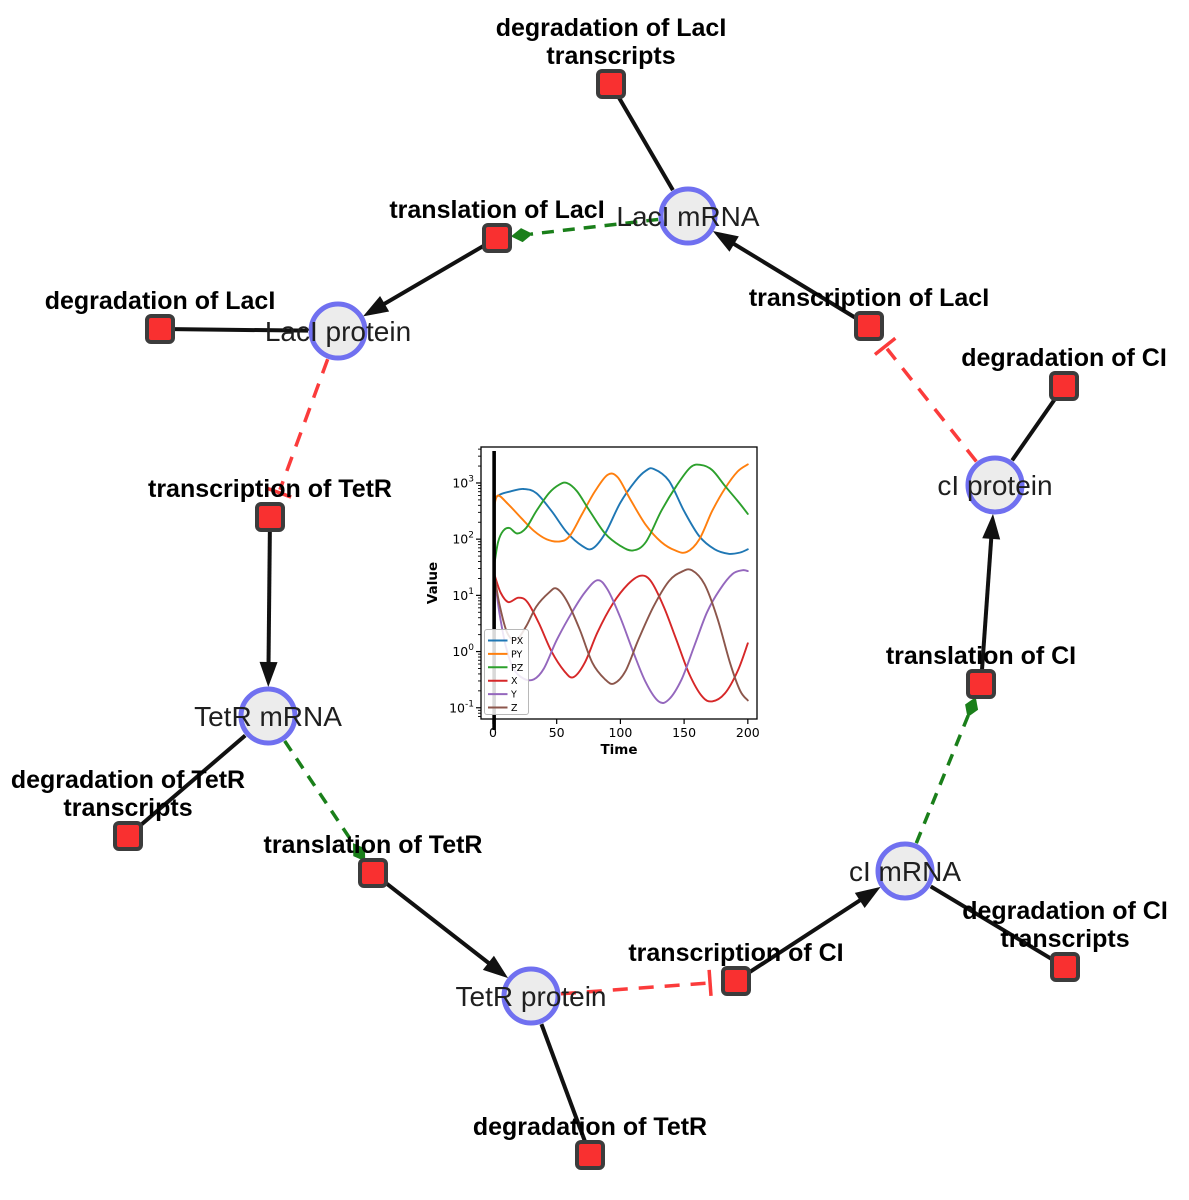 This screenshot has width=1189, height=1200. I want to click on reaction-node-deg-tetr-transcripts, so click(128, 836).